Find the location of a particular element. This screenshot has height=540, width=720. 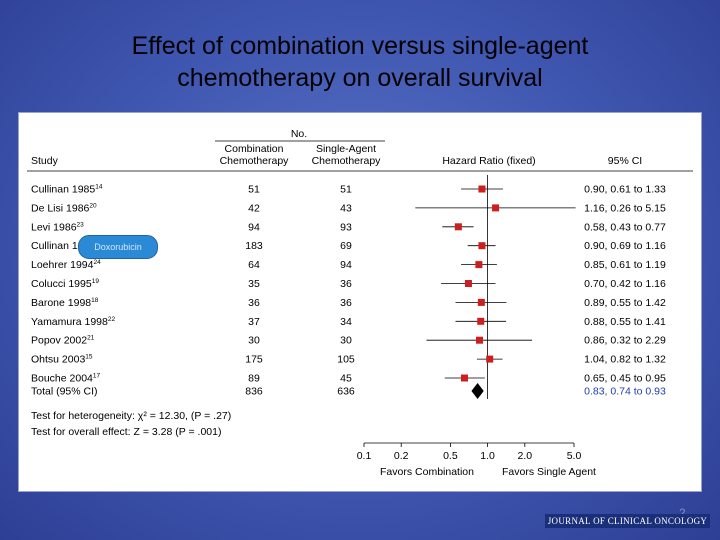

study-name: Ohtsu 200315 is located at coordinates (62, 360).